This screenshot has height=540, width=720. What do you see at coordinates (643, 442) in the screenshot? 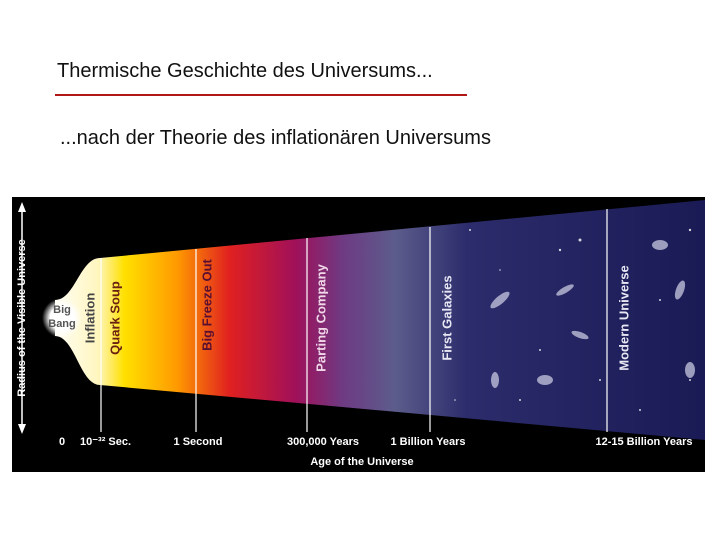
I see `time-label: 12-15 Billion Years` at bounding box center [643, 442].